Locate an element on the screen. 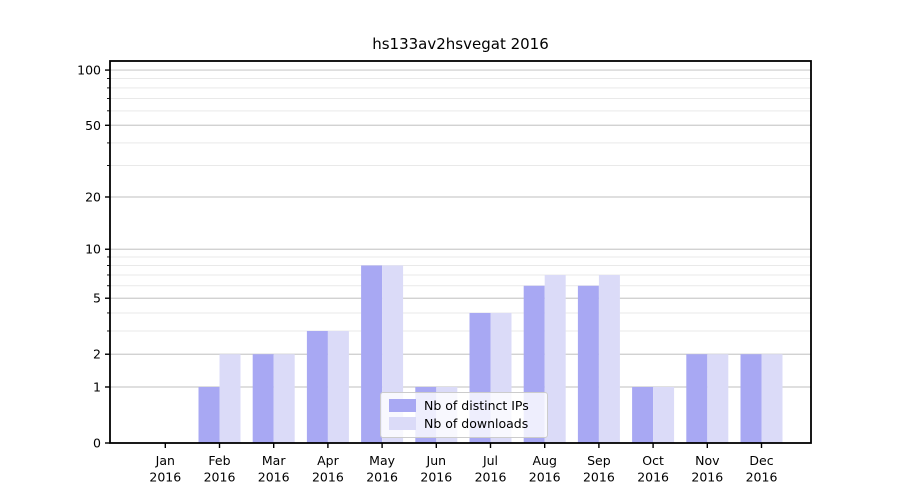 This screenshot has height=500, width=900. x-tick-label: Nov 2016 is located at coordinates (707, 469).